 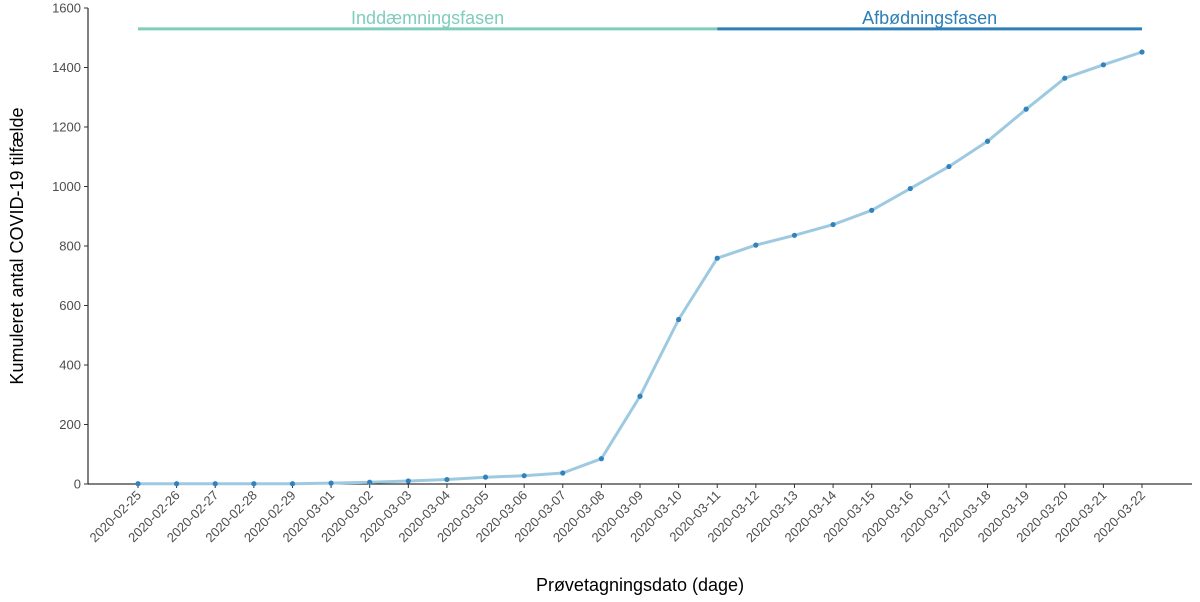 What do you see at coordinates (66, 8) in the screenshot?
I see `y-tick-label: 1600` at bounding box center [66, 8].